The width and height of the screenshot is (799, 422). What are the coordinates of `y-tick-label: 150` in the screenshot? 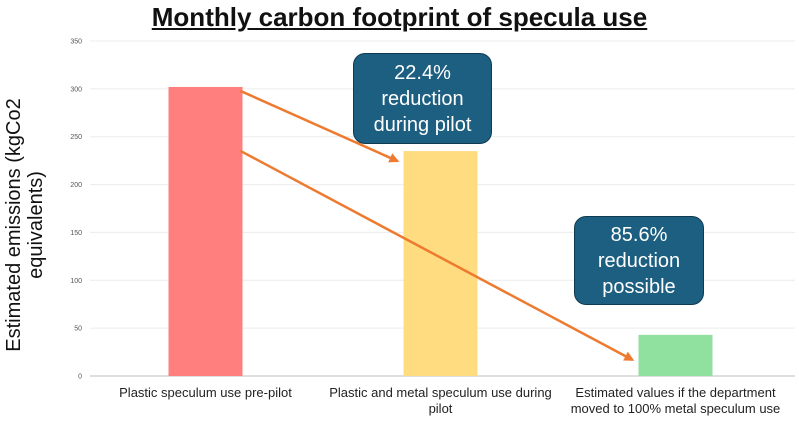 It's located at (76, 233).